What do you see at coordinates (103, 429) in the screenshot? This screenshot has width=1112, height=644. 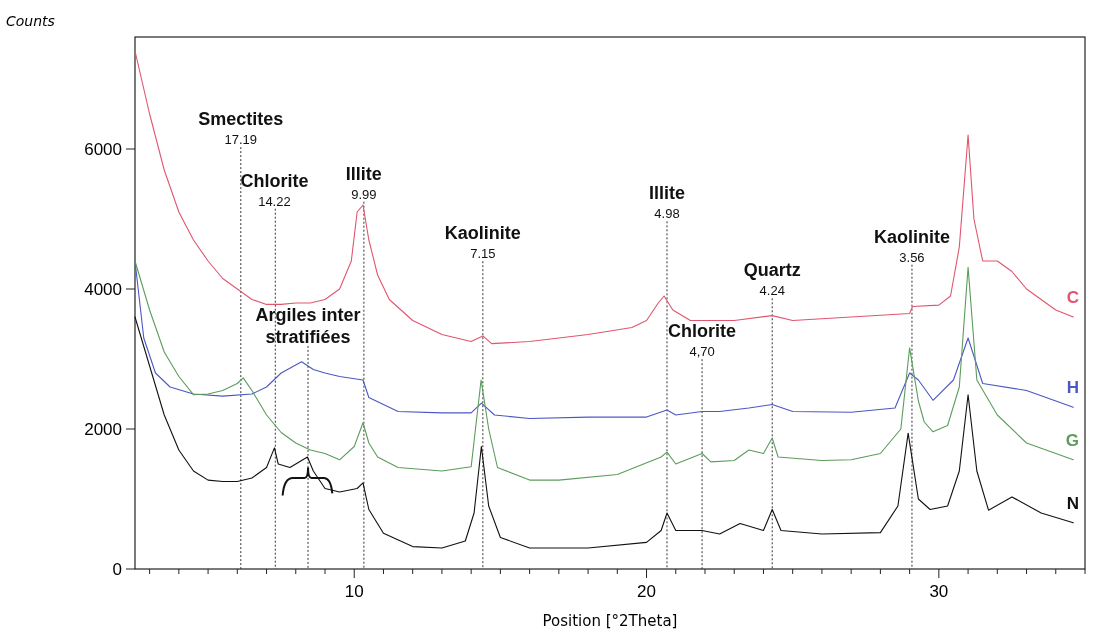 I see `y-tick-label: 2000` at bounding box center [103, 429].